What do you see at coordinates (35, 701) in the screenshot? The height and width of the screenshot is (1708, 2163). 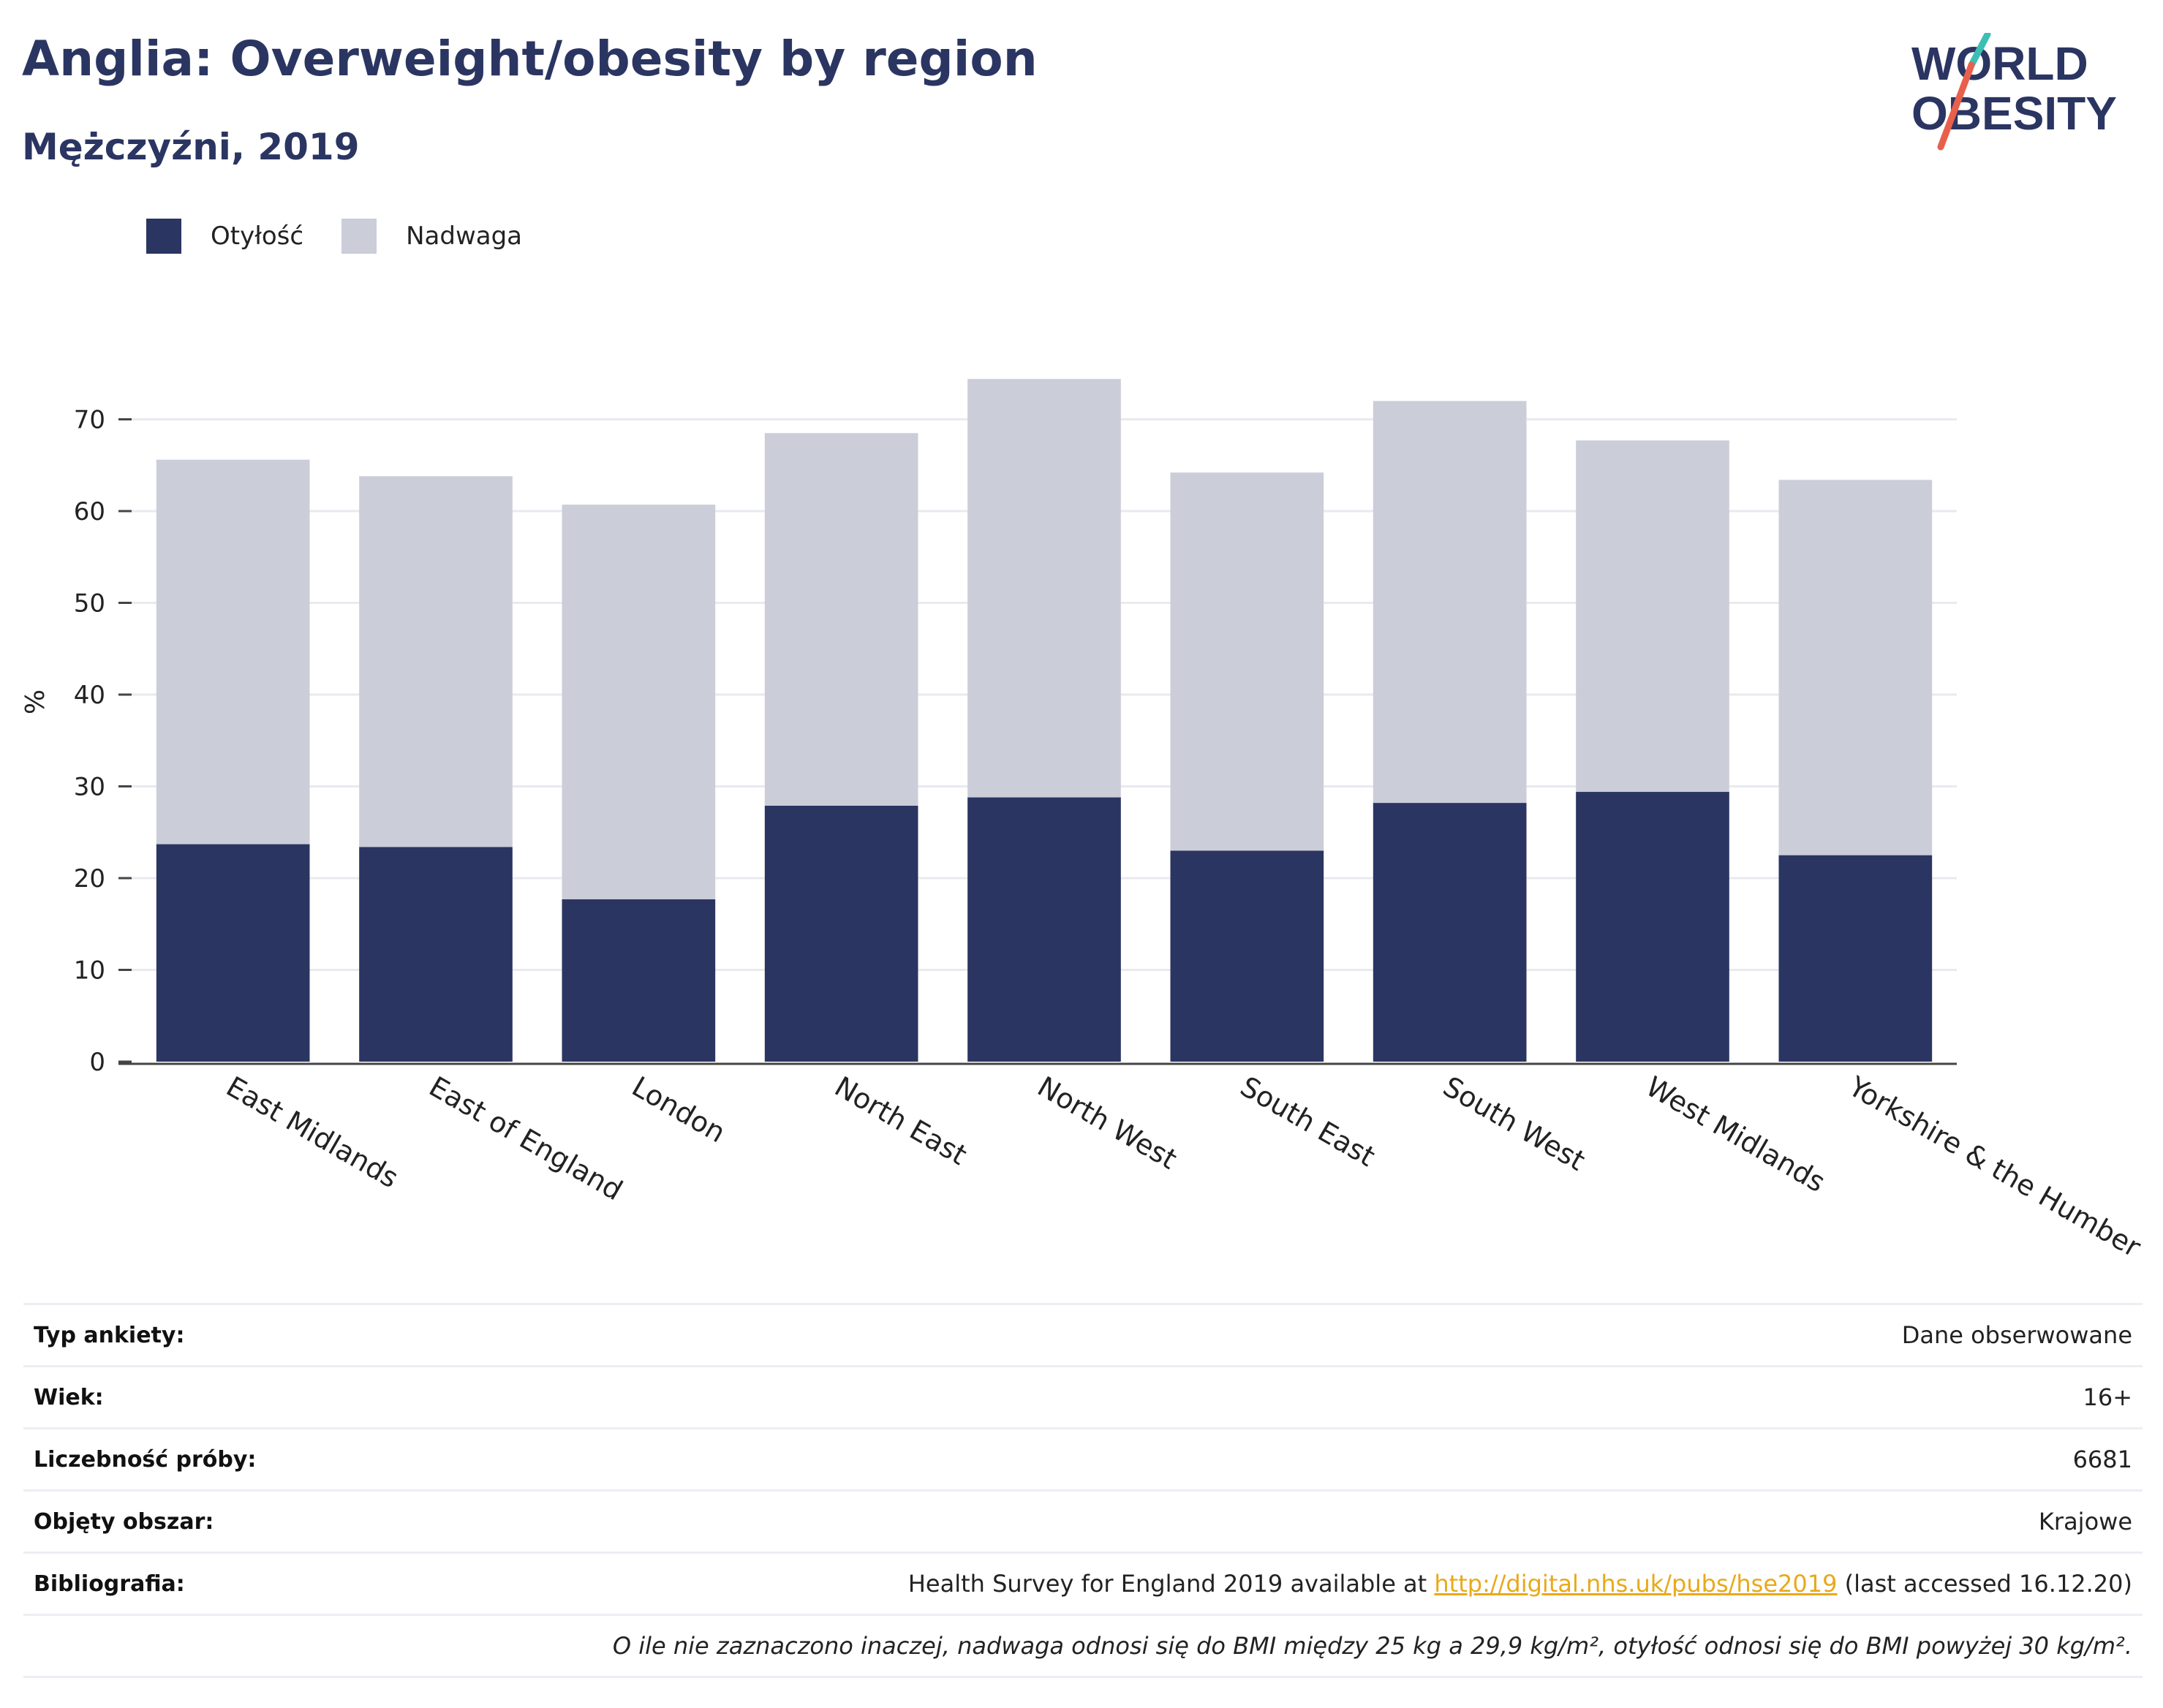 I see `y-axis-label: %` at bounding box center [35, 701].